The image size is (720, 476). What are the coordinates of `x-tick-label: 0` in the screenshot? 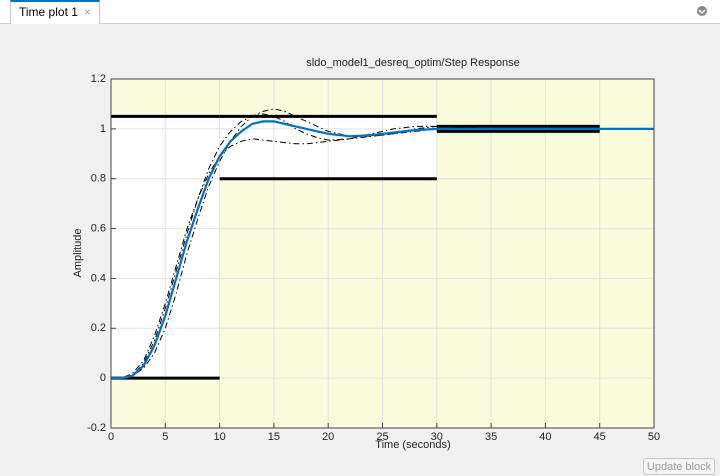 It's located at (111, 437).